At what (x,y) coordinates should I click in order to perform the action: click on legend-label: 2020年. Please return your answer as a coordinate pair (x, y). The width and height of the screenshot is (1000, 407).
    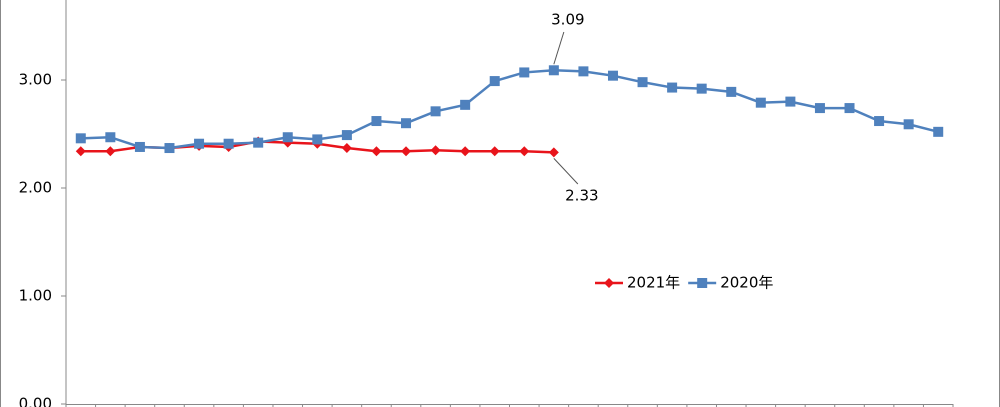
    Looking at the image, I should click on (746, 283).